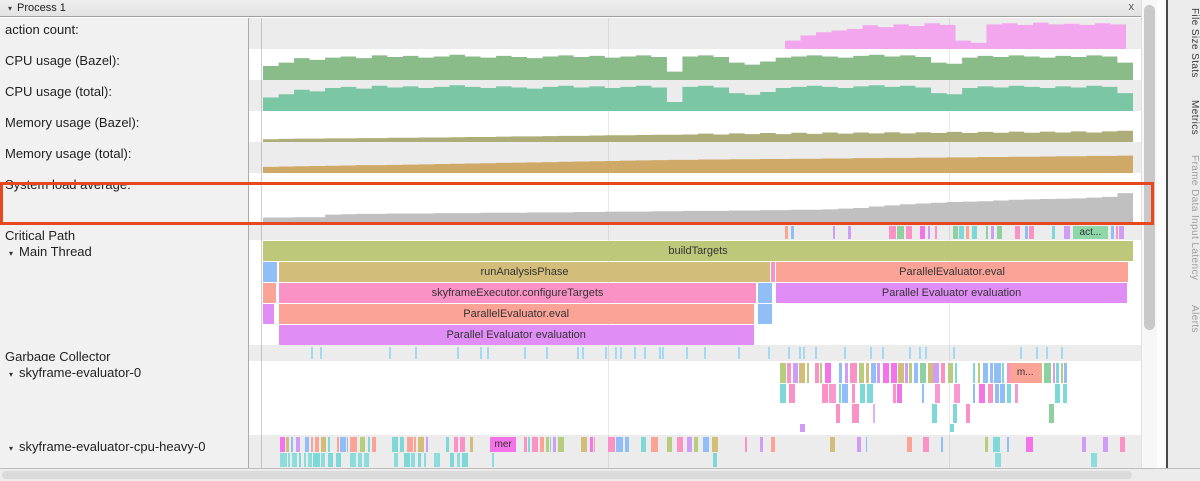 Image resolution: width=1200 pixels, height=481 pixels. What do you see at coordinates (1194, 118) in the screenshot?
I see `tab-metrics: Metrics` at bounding box center [1194, 118].